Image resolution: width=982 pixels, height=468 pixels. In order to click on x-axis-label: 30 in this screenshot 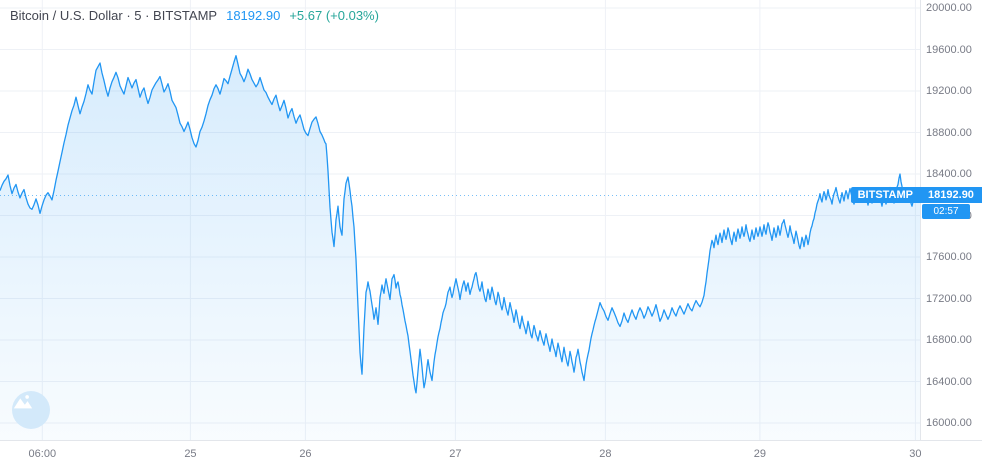, I will do `click(915, 454)`.